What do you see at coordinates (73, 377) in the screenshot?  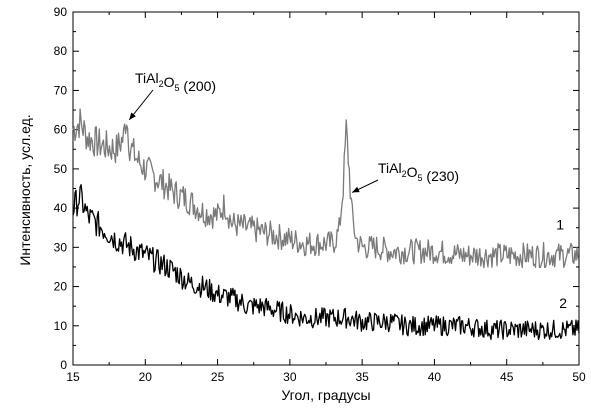 I see `x-tick-label: 15` at bounding box center [73, 377].